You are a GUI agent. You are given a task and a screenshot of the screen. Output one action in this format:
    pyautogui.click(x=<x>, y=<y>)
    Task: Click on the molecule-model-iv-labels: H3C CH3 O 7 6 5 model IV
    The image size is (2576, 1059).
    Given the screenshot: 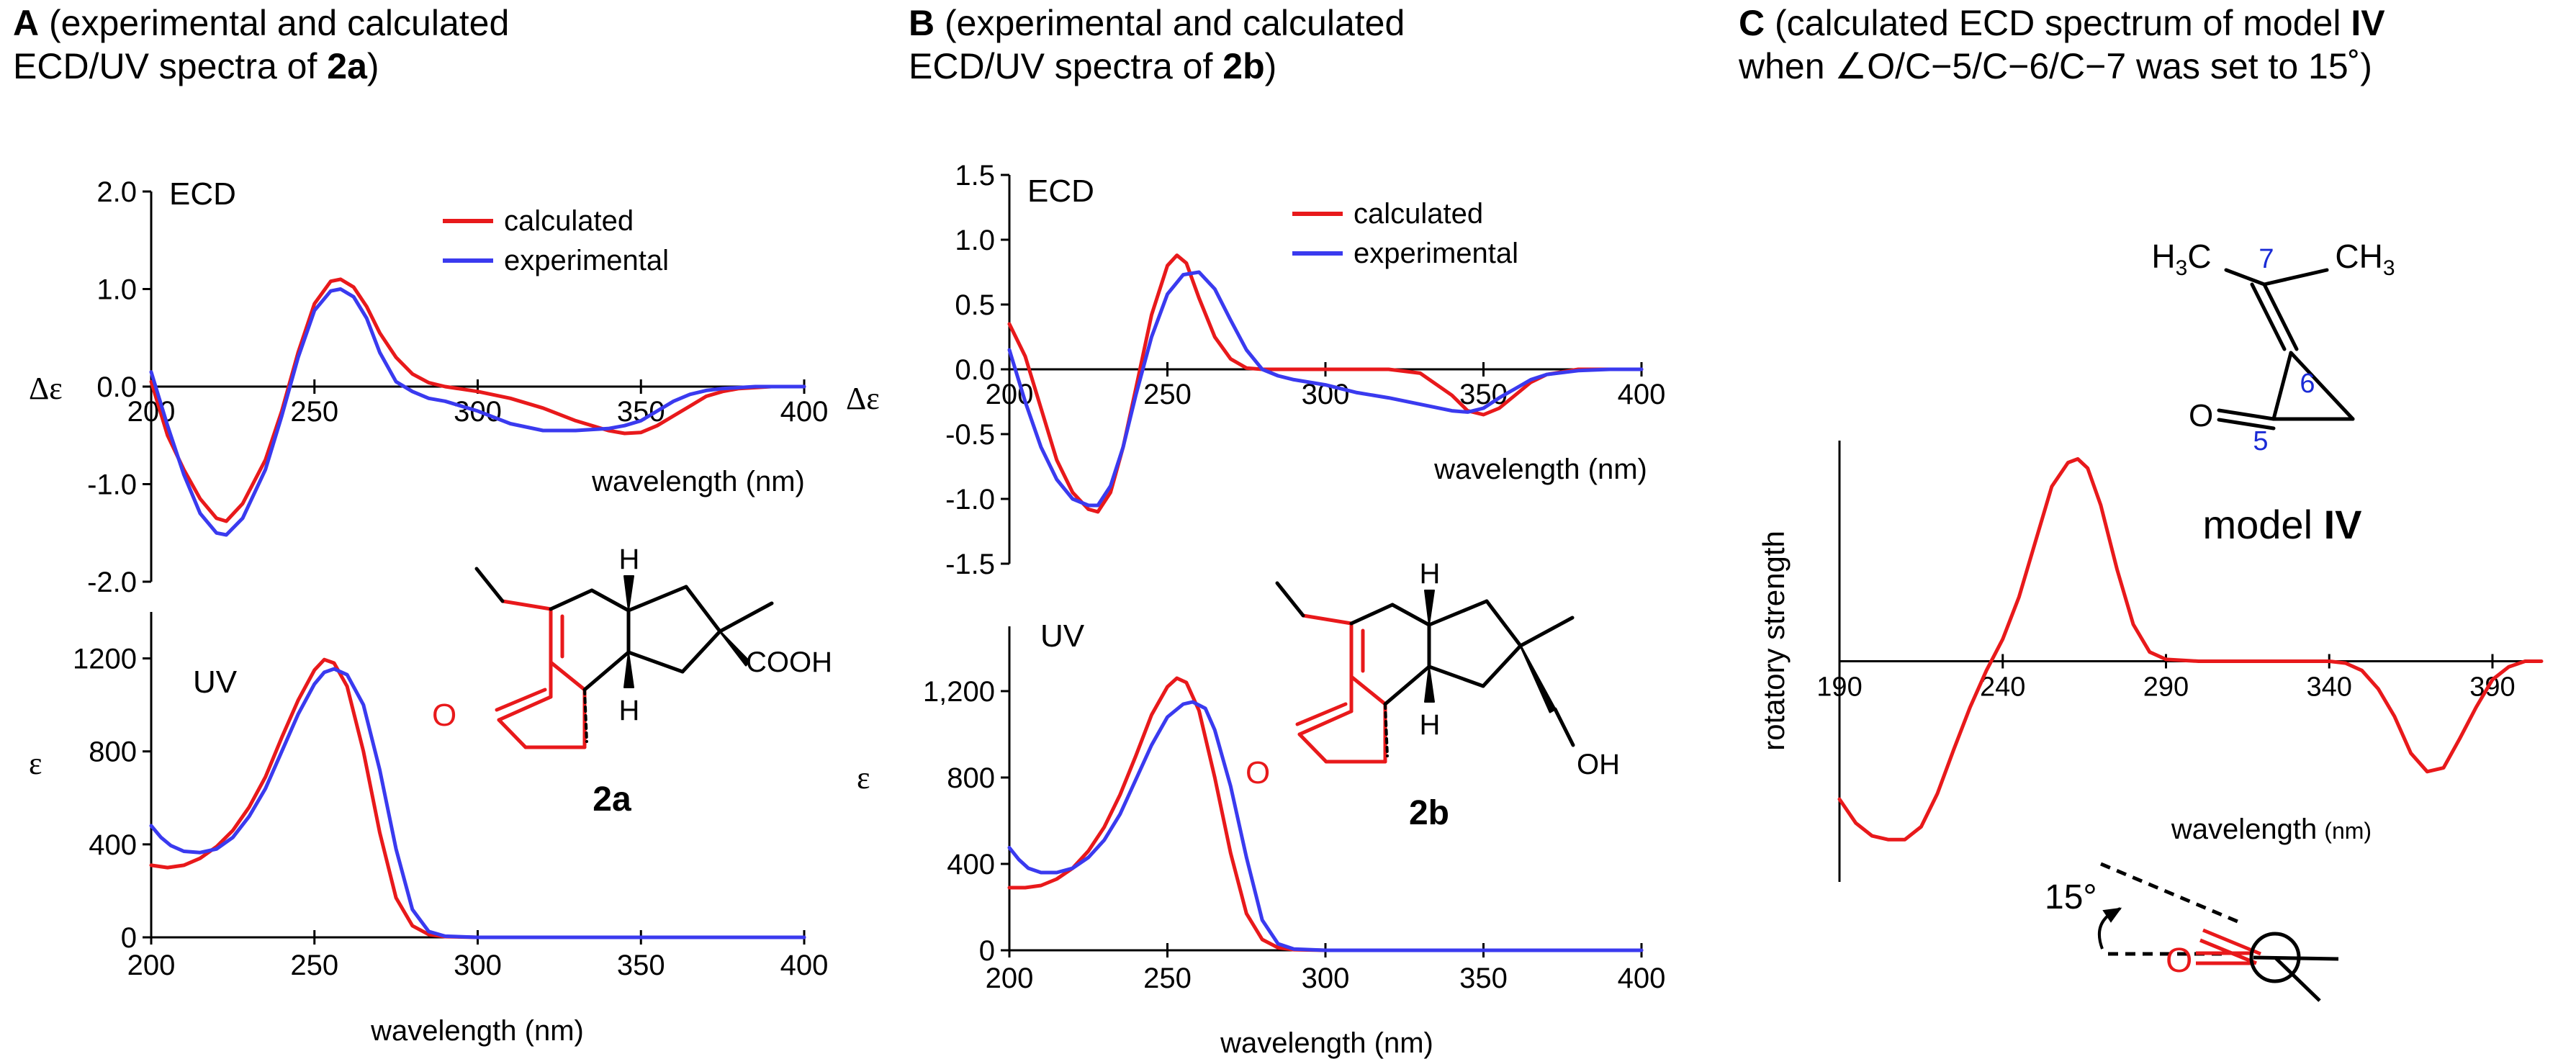 What is the action you would take?
    pyautogui.click(x=2273, y=393)
    